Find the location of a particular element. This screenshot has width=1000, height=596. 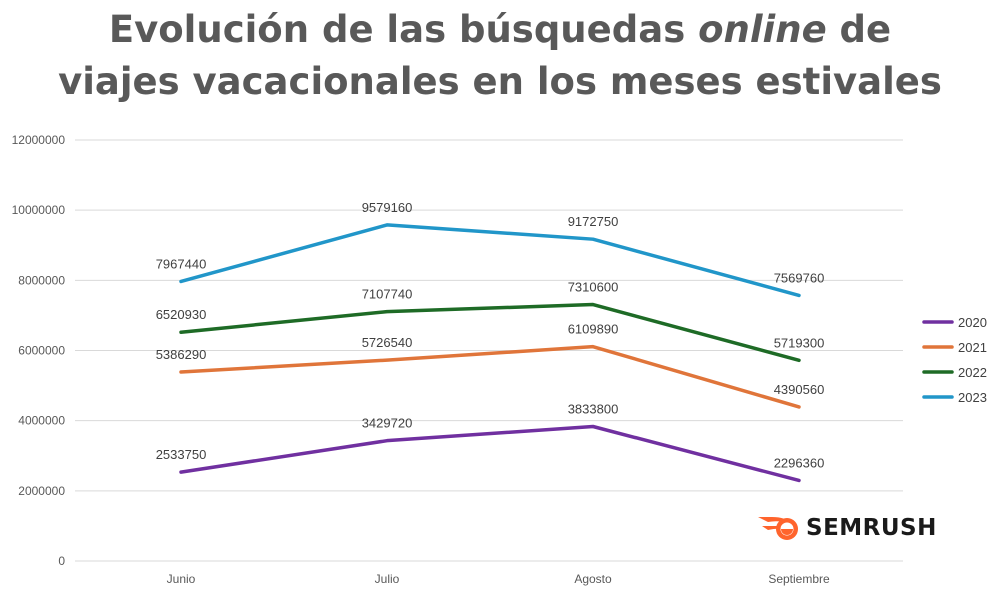

data-label-2023: 9172750 is located at coordinates (593, 221).